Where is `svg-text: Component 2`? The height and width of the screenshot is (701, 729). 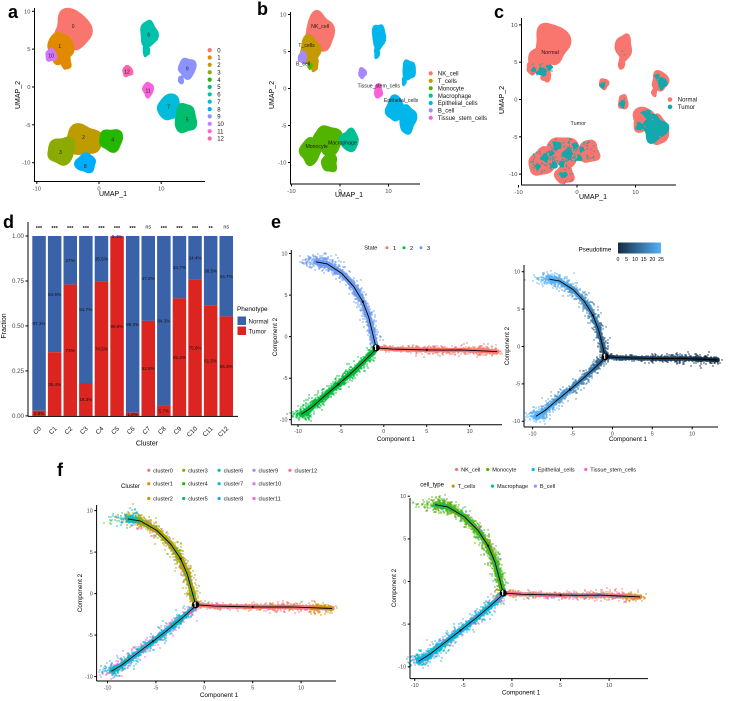 svg-text: Component 2 is located at coordinates (275, 336).